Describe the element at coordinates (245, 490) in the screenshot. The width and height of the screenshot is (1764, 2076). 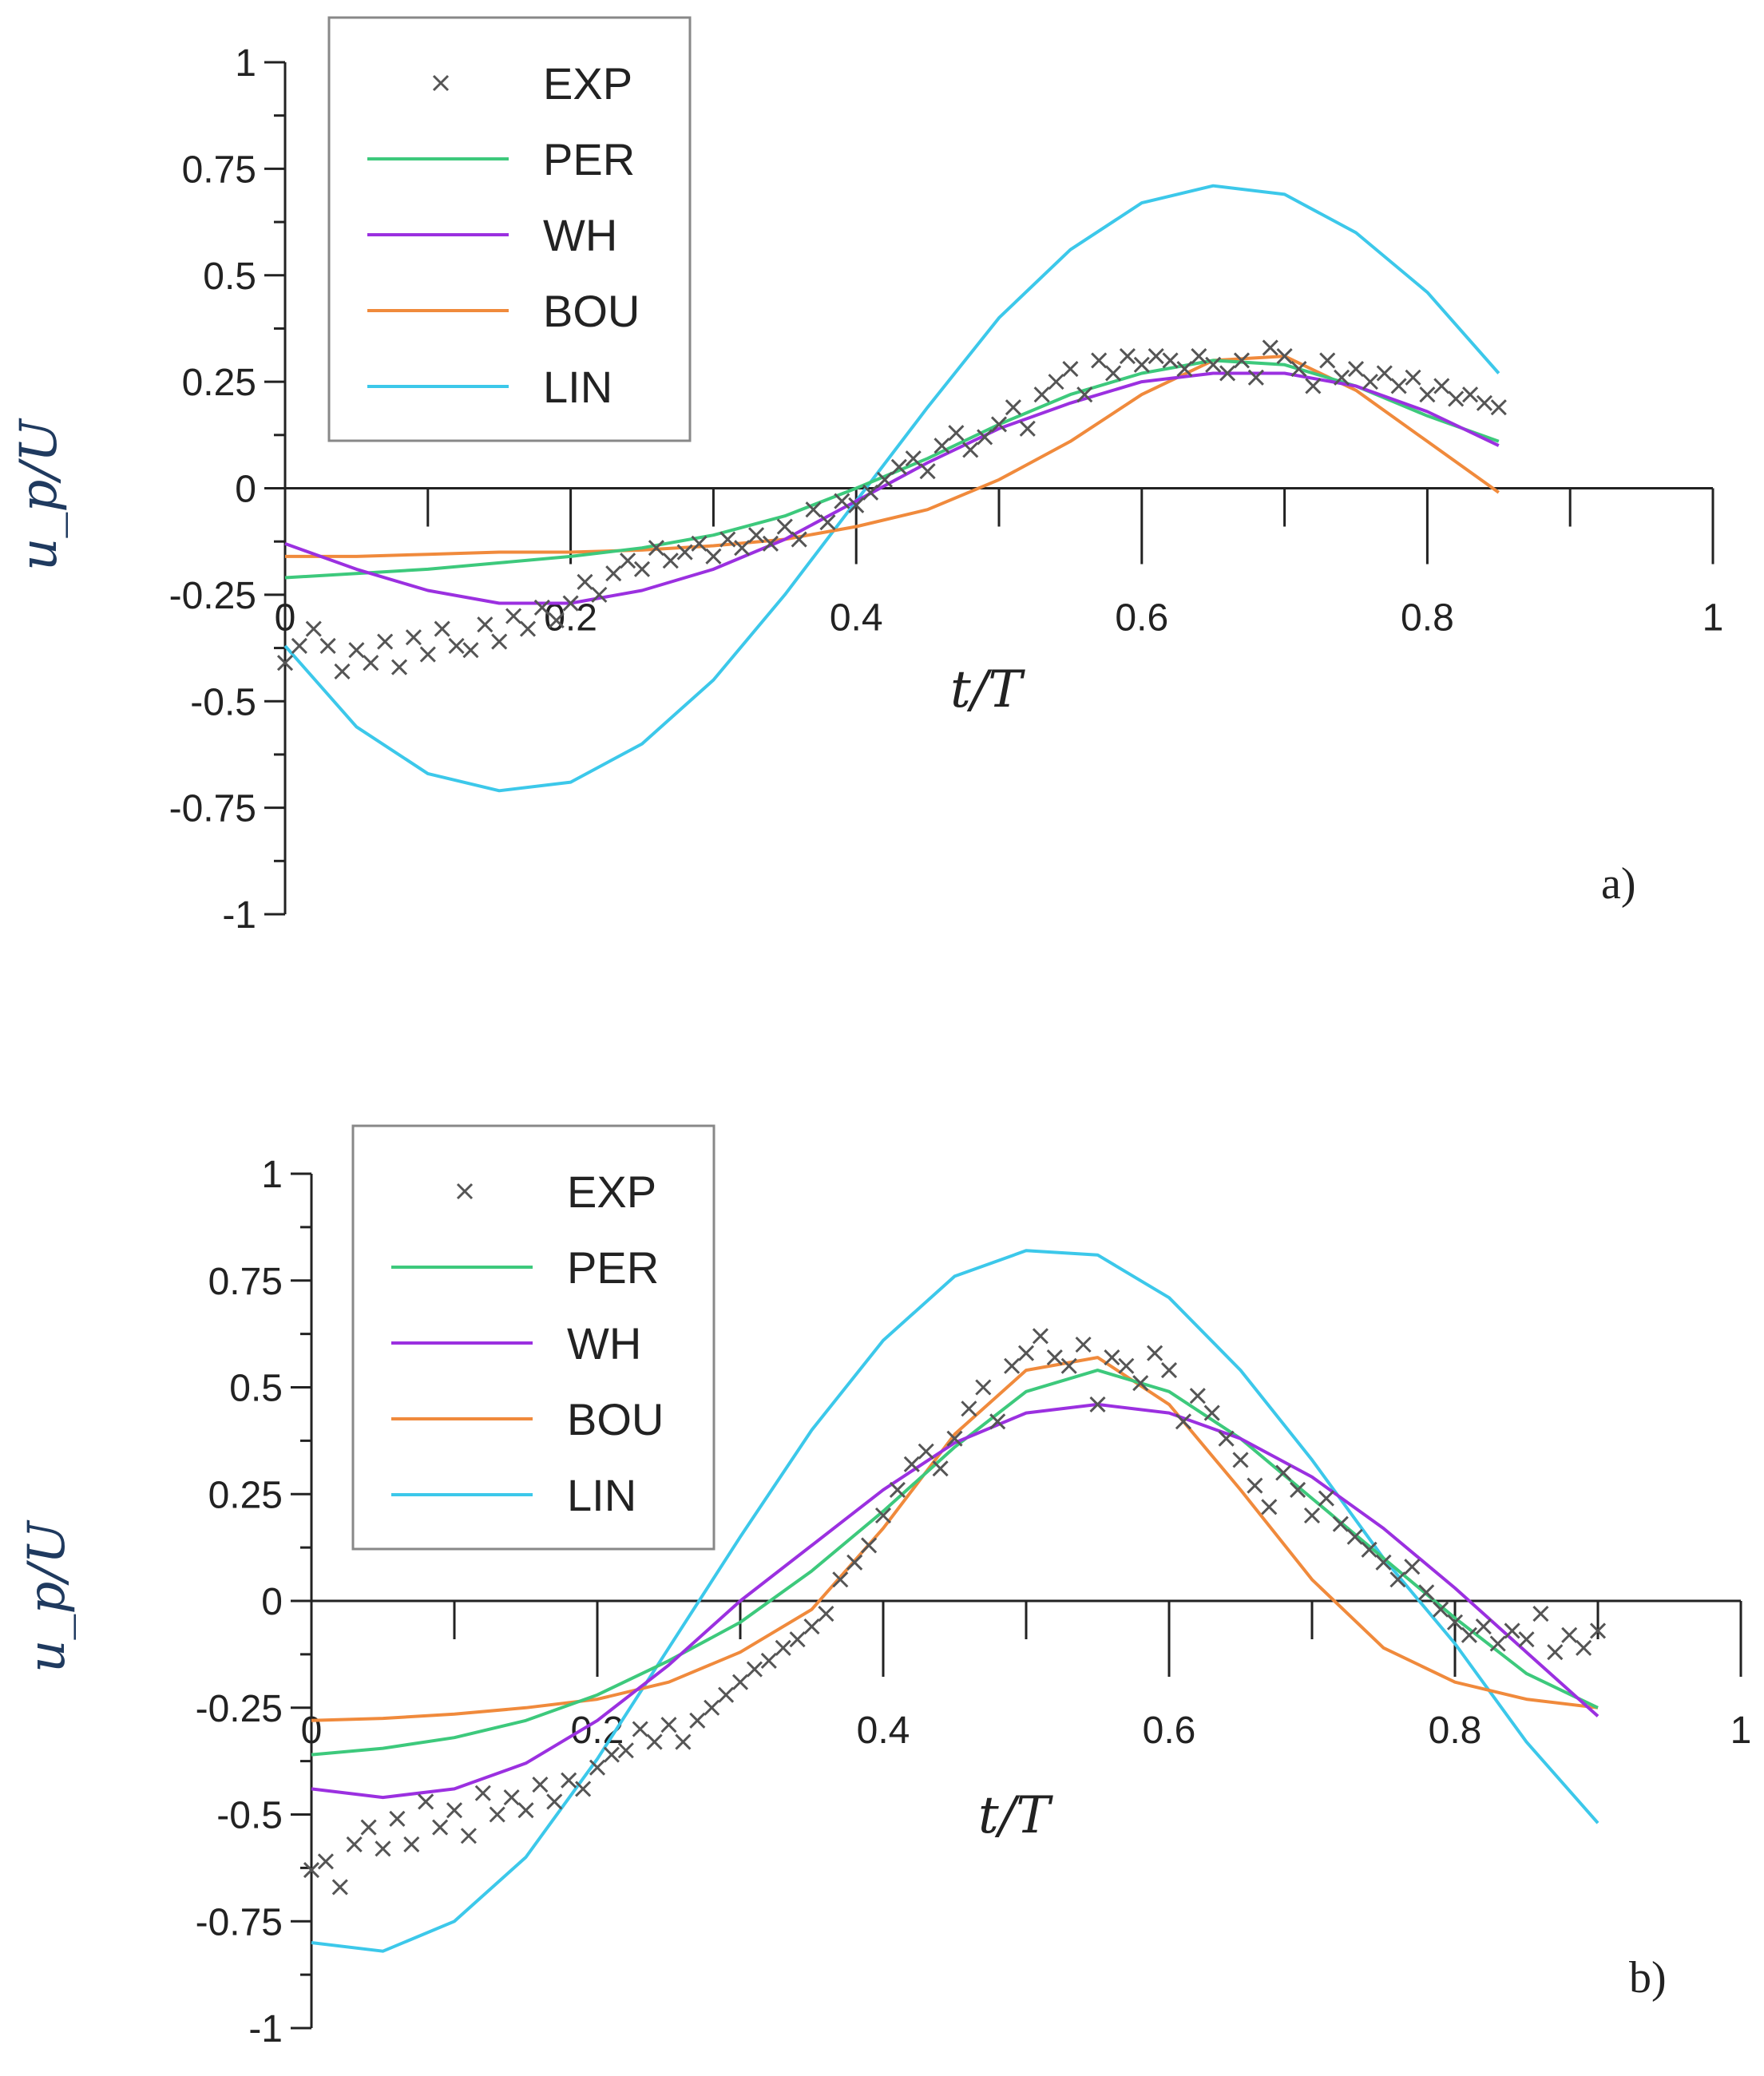
I see `panel-a-y-tick-label: 0` at that location.